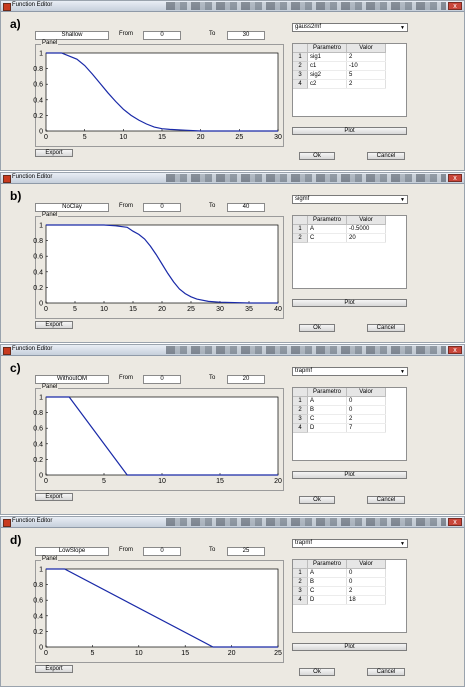 The width and height of the screenshot is (465, 687). What do you see at coordinates (246, 551) in the screenshot?
I see `to-field: 25` at bounding box center [246, 551].